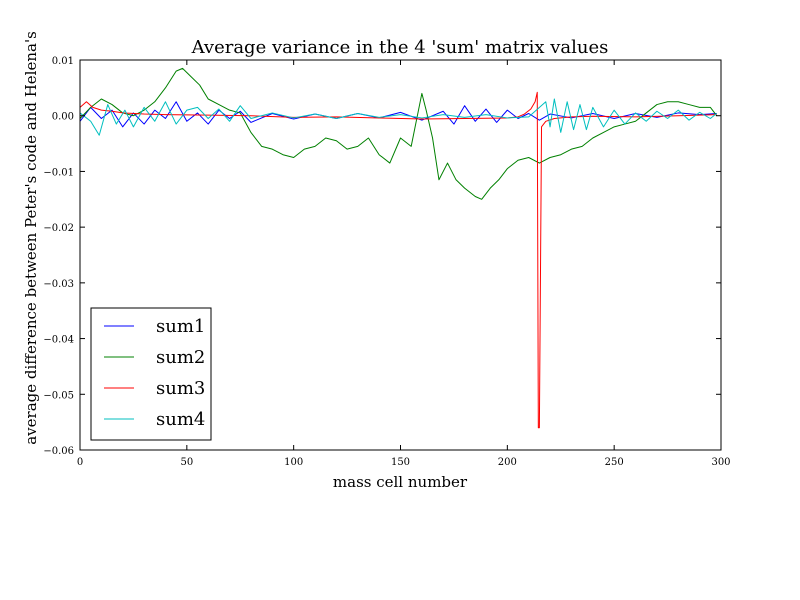 The width and height of the screenshot is (800, 600). Describe the element at coordinates (400, 462) in the screenshot. I see `x-tick-label: 150` at that location.